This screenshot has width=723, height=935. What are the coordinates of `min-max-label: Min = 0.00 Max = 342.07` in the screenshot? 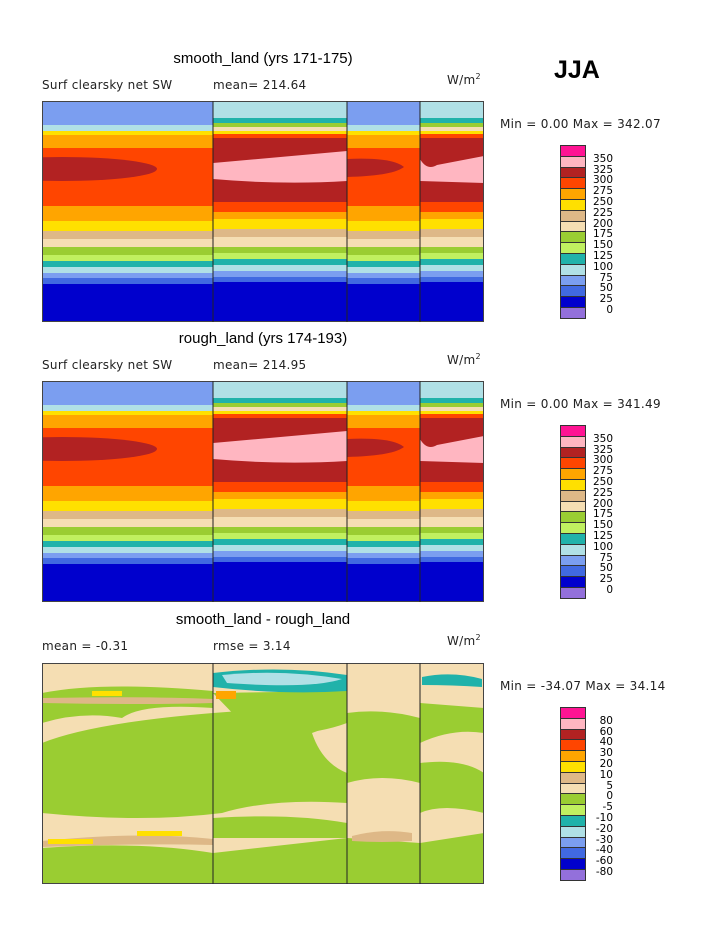 It's located at (580, 124).